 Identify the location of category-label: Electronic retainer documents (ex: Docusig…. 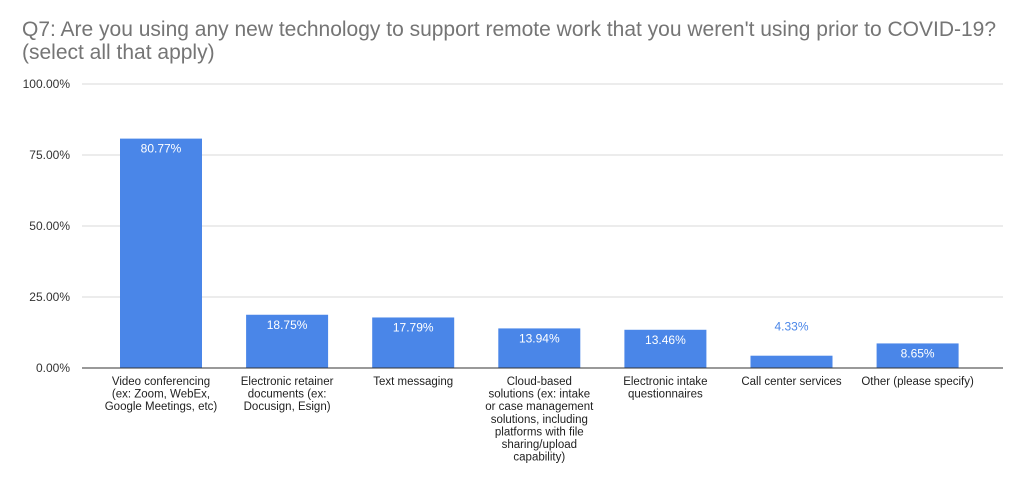
(287, 394).